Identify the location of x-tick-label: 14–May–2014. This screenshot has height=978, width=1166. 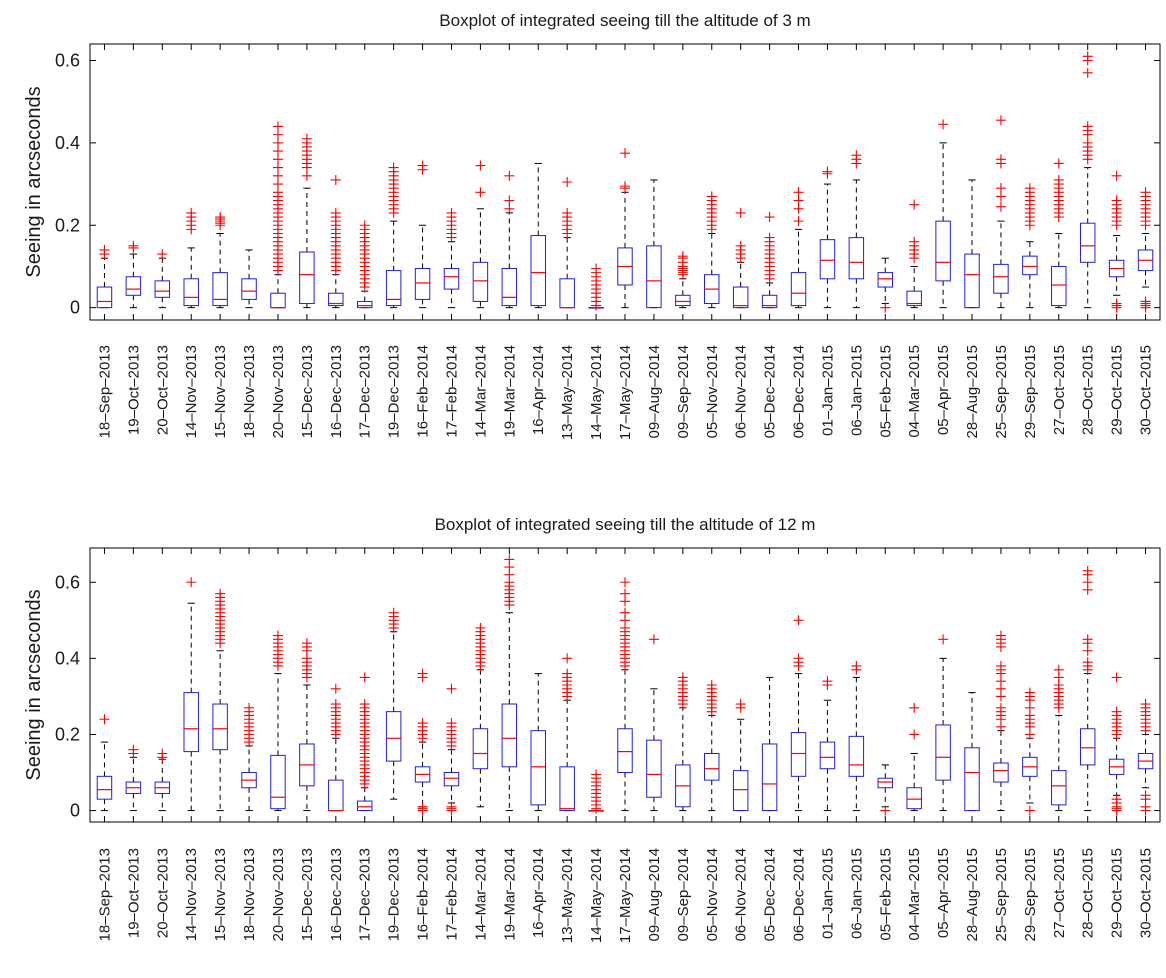
(596, 392).